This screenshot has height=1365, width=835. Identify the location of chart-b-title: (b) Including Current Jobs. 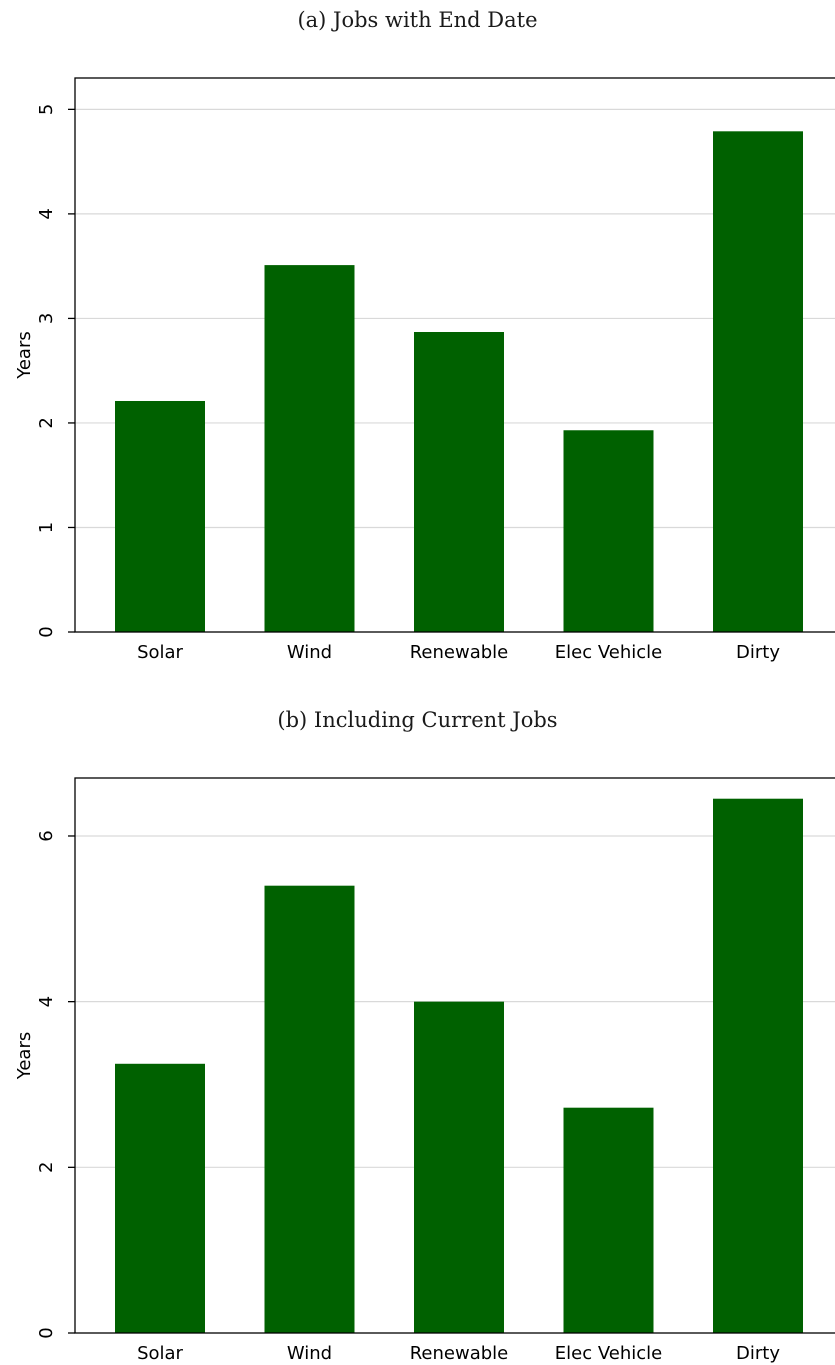
(417, 720).